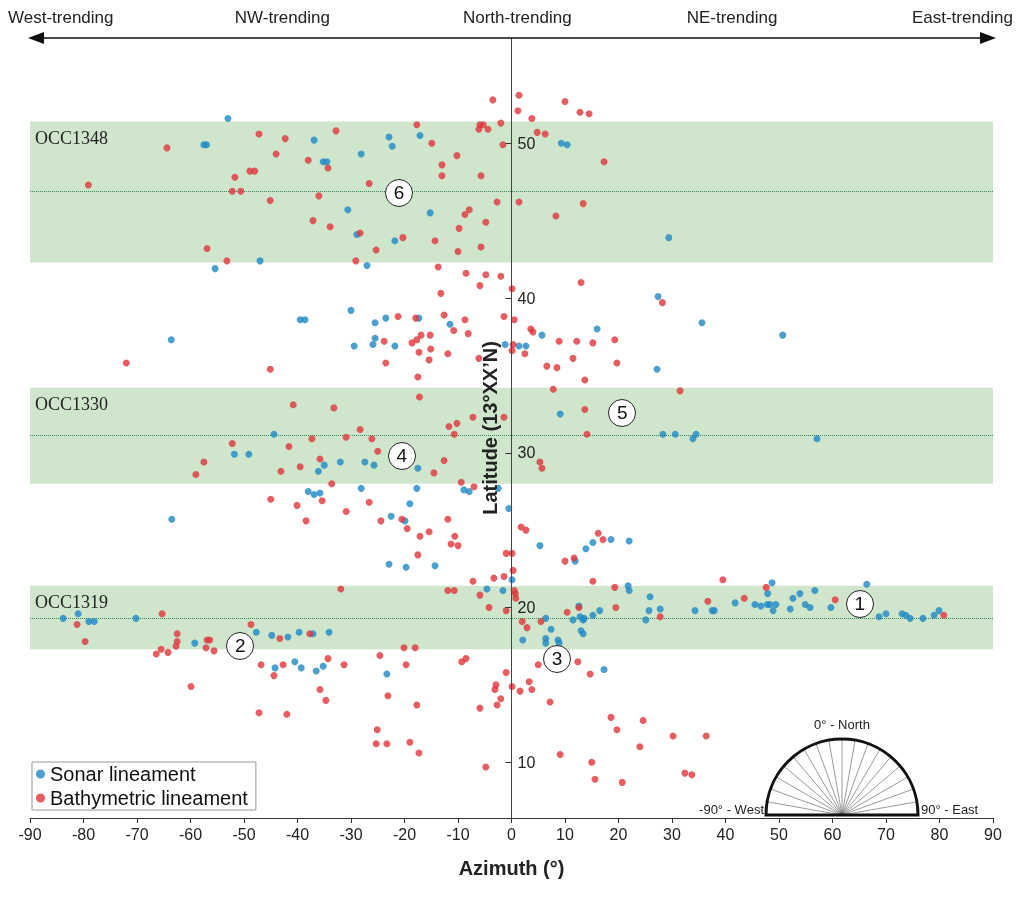 This screenshot has width=1025, height=897. What do you see at coordinates (832, 834) in the screenshot?
I see `x-tick-label: 60` at bounding box center [832, 834].